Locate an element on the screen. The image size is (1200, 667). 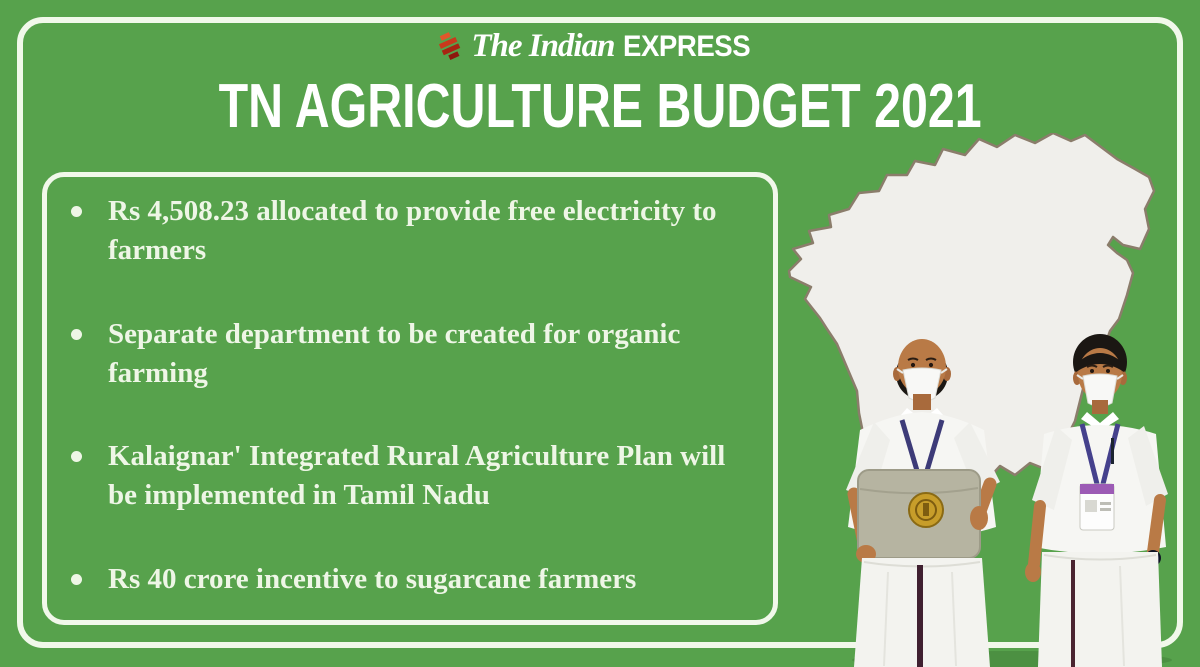
official-left is located at coordinates (923, 503).